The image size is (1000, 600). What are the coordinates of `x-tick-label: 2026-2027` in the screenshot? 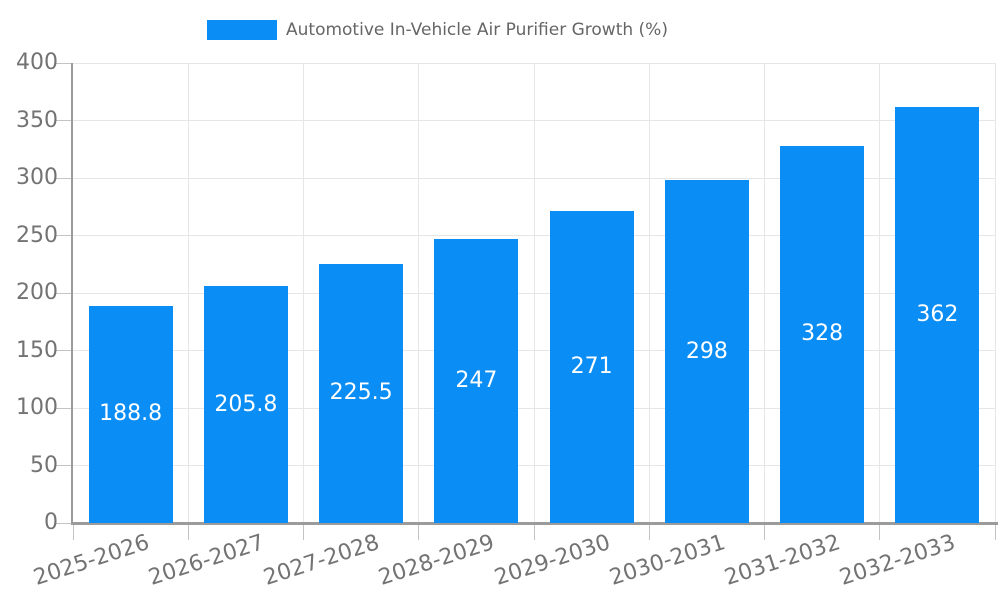 It's located at (206, 560).